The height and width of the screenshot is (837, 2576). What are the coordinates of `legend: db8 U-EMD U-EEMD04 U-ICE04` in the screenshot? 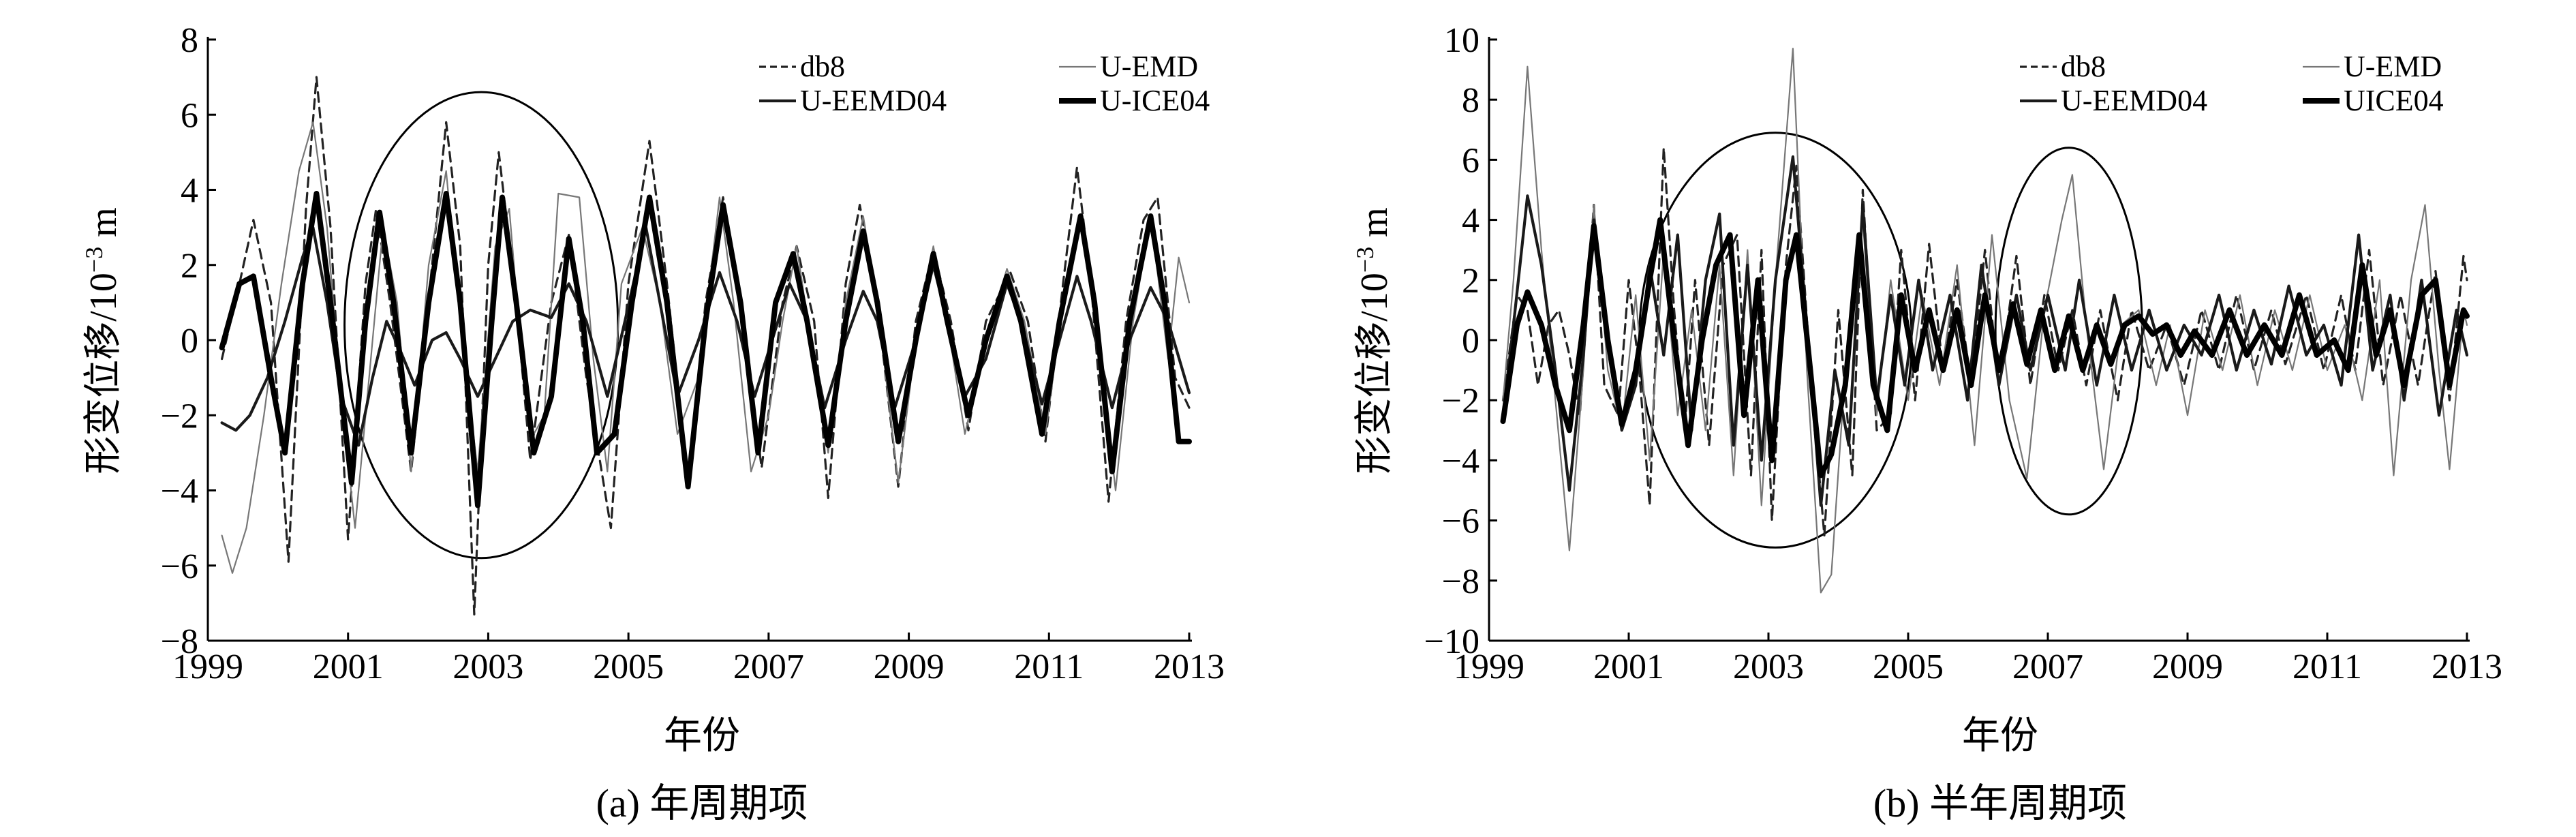 It's located at (984, 83).